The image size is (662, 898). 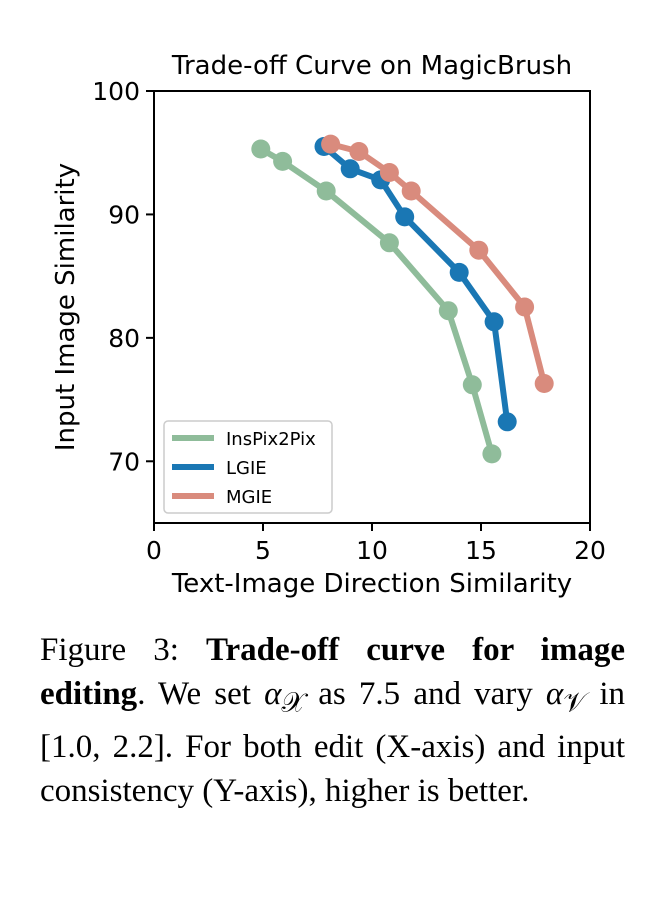 I want to click on series-mgie, so click(x=437, y=263).